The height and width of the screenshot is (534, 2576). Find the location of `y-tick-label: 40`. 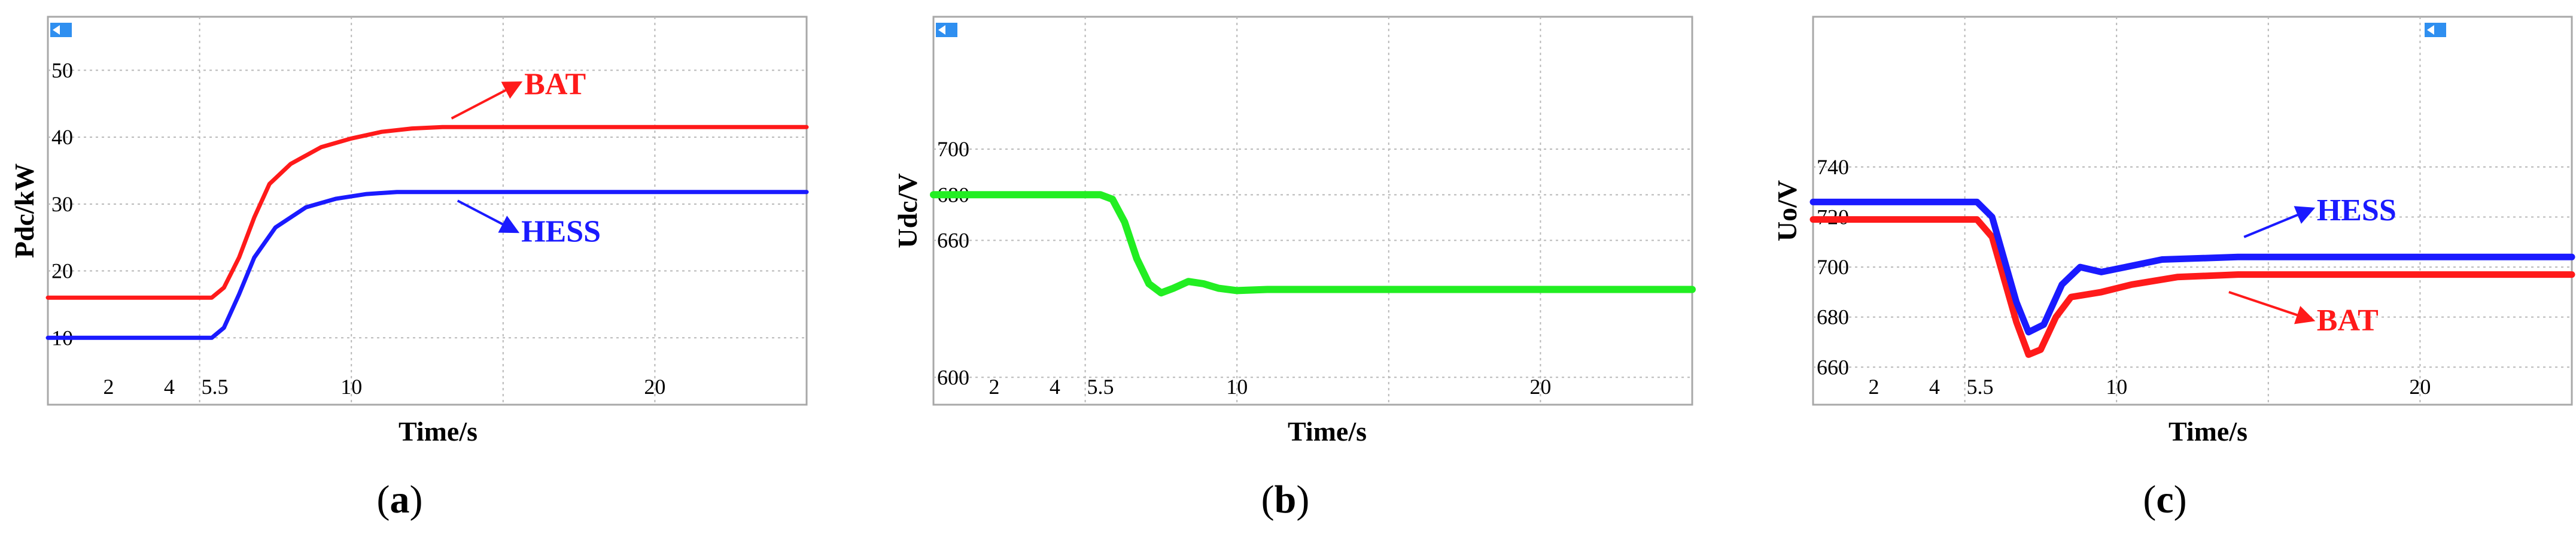

y-tick-label: 40 is located at coordinates (62, 137).